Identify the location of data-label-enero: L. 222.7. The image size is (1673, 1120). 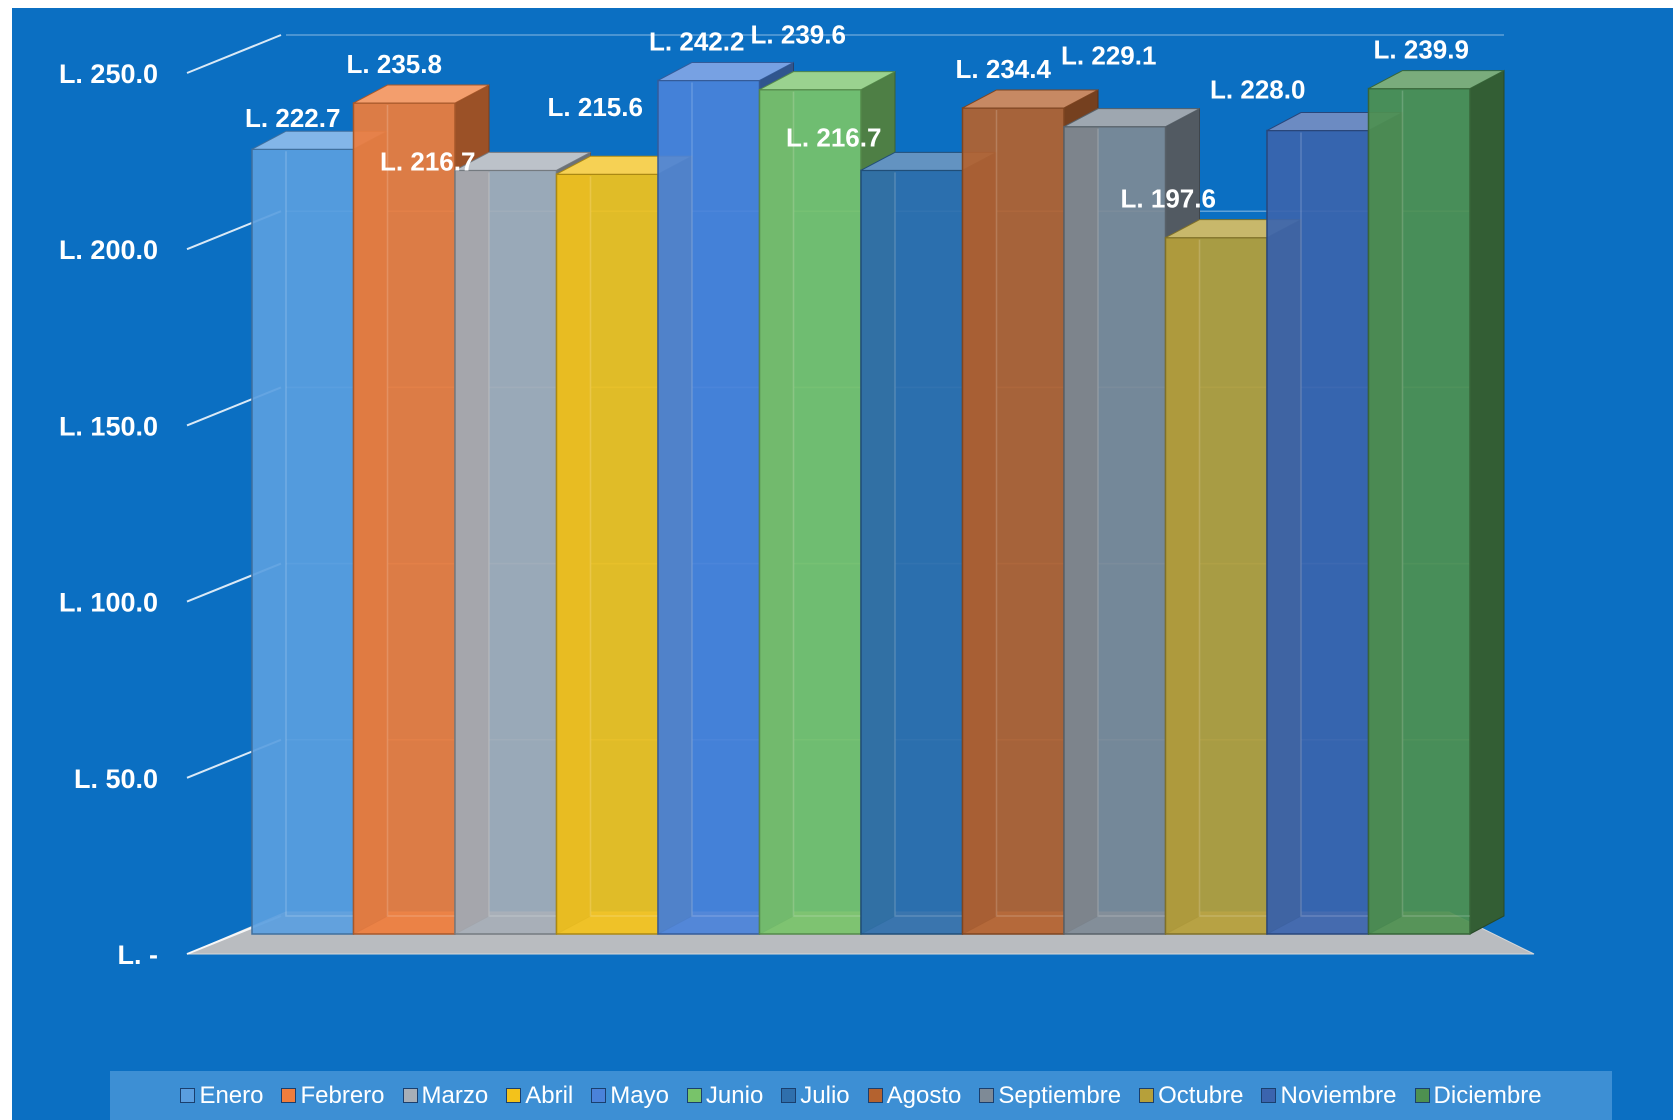
(292, 118).